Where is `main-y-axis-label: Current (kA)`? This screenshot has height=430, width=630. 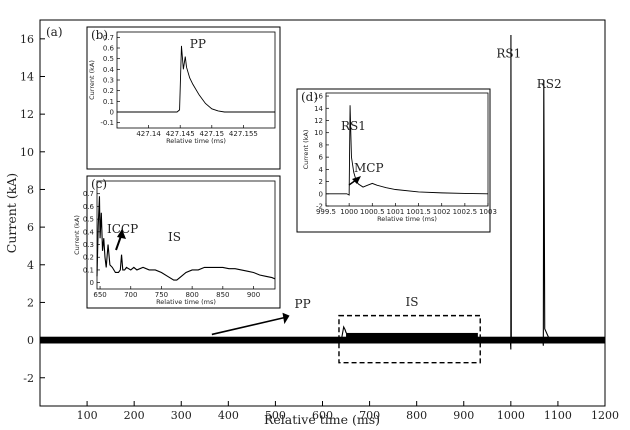
main-y-axis-label: Current (kA) is located at coordinates (11, 213).